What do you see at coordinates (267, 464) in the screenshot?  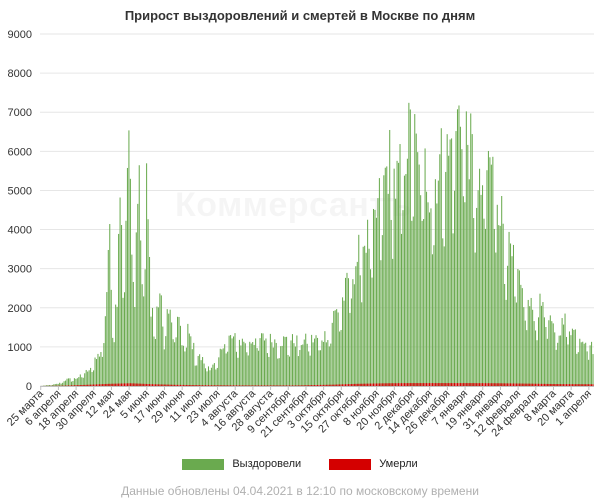 I see `legend-label-recovered: Выздоровели` at bounding box center [267, 464].